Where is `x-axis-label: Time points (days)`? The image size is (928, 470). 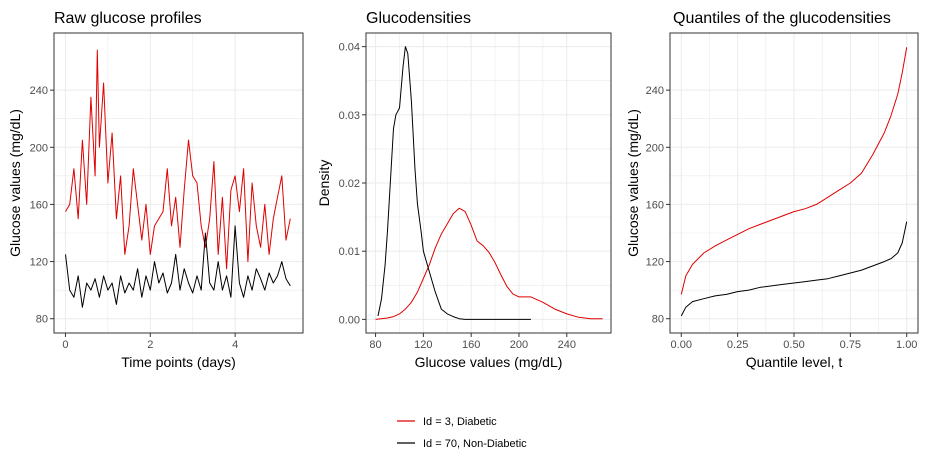
x-axis-label: Time points (days) is located at coordinates (178, 362).